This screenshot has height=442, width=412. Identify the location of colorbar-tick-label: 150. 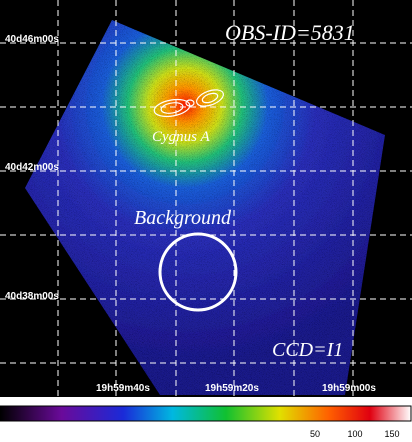
(391, 434).